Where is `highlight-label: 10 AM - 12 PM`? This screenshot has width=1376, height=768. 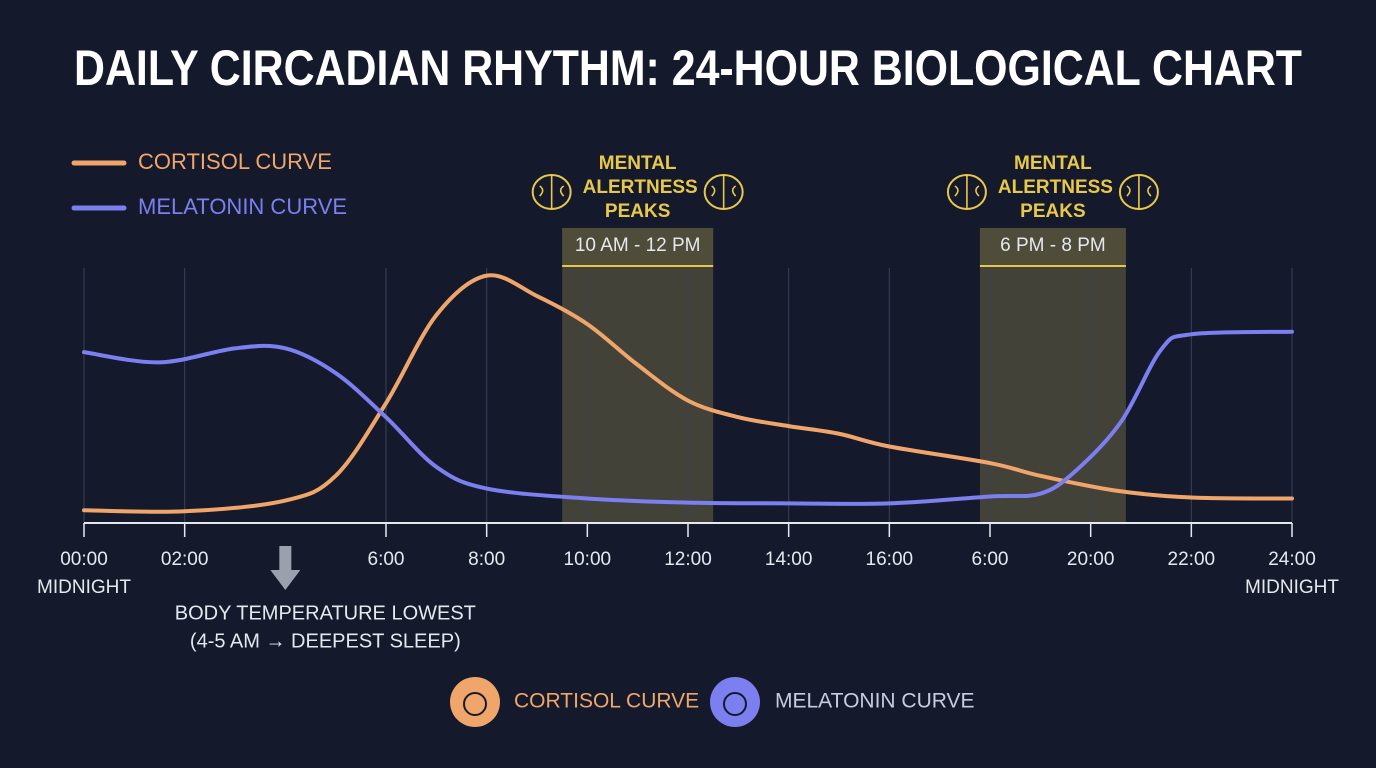
highlight-label: 10 AM - 12 PM is located at coordinates (638, 245).